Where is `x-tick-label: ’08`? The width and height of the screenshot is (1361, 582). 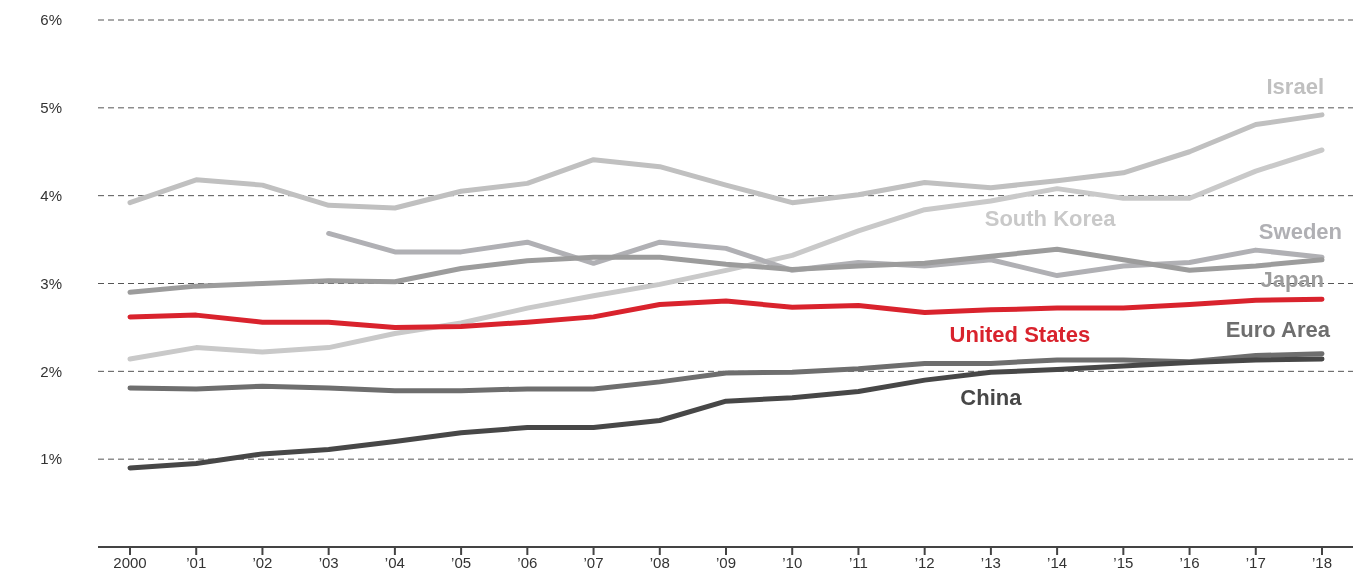 x-tick-label: ’08 is located at coordinates (659, 562).